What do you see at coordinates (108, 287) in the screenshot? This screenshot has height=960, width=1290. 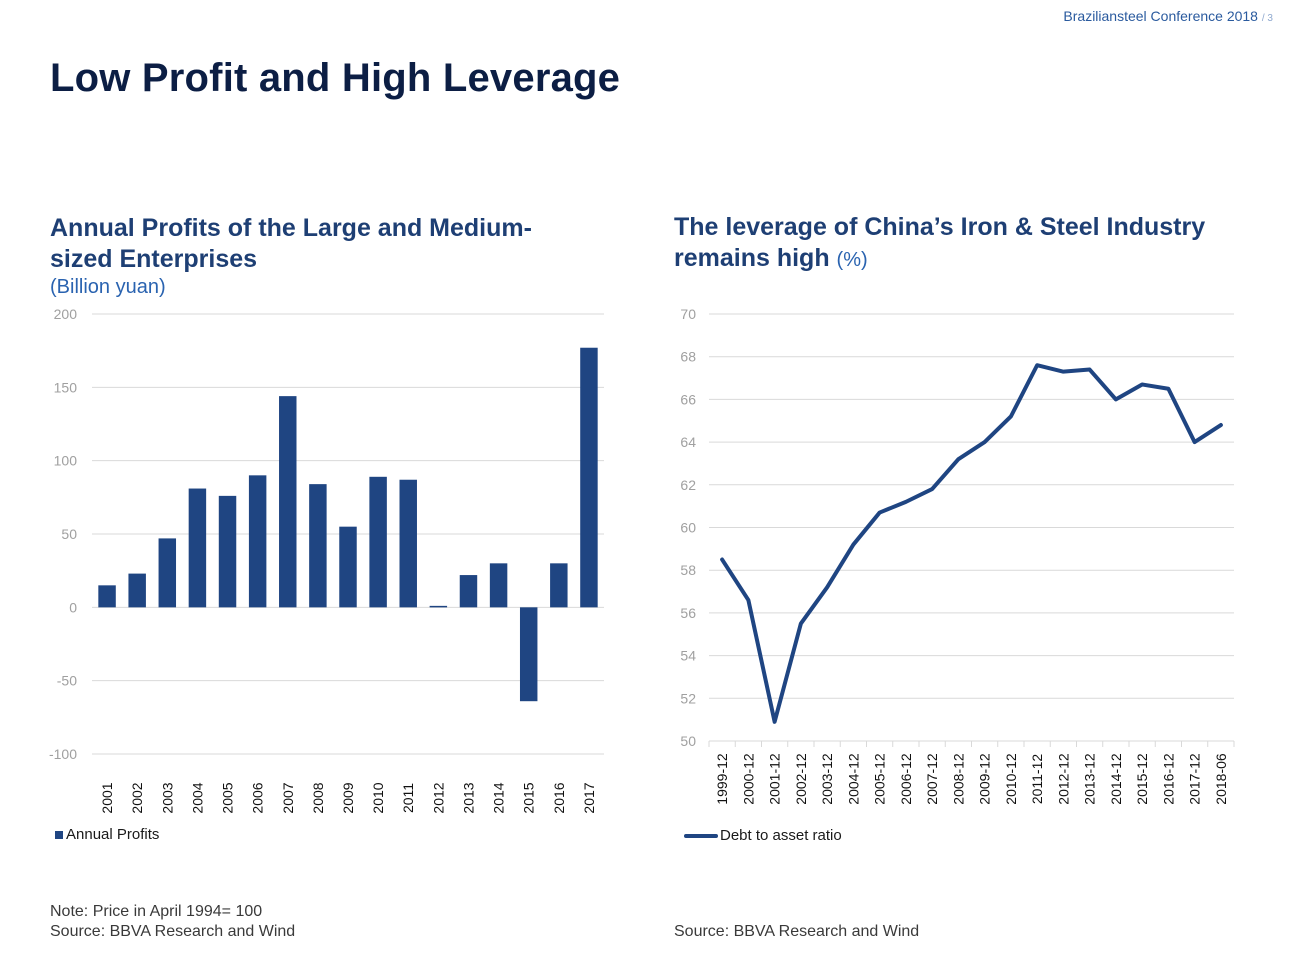 I see `left-chart-subtitle: (Billion yuan)` at bounding box center [108, 287].